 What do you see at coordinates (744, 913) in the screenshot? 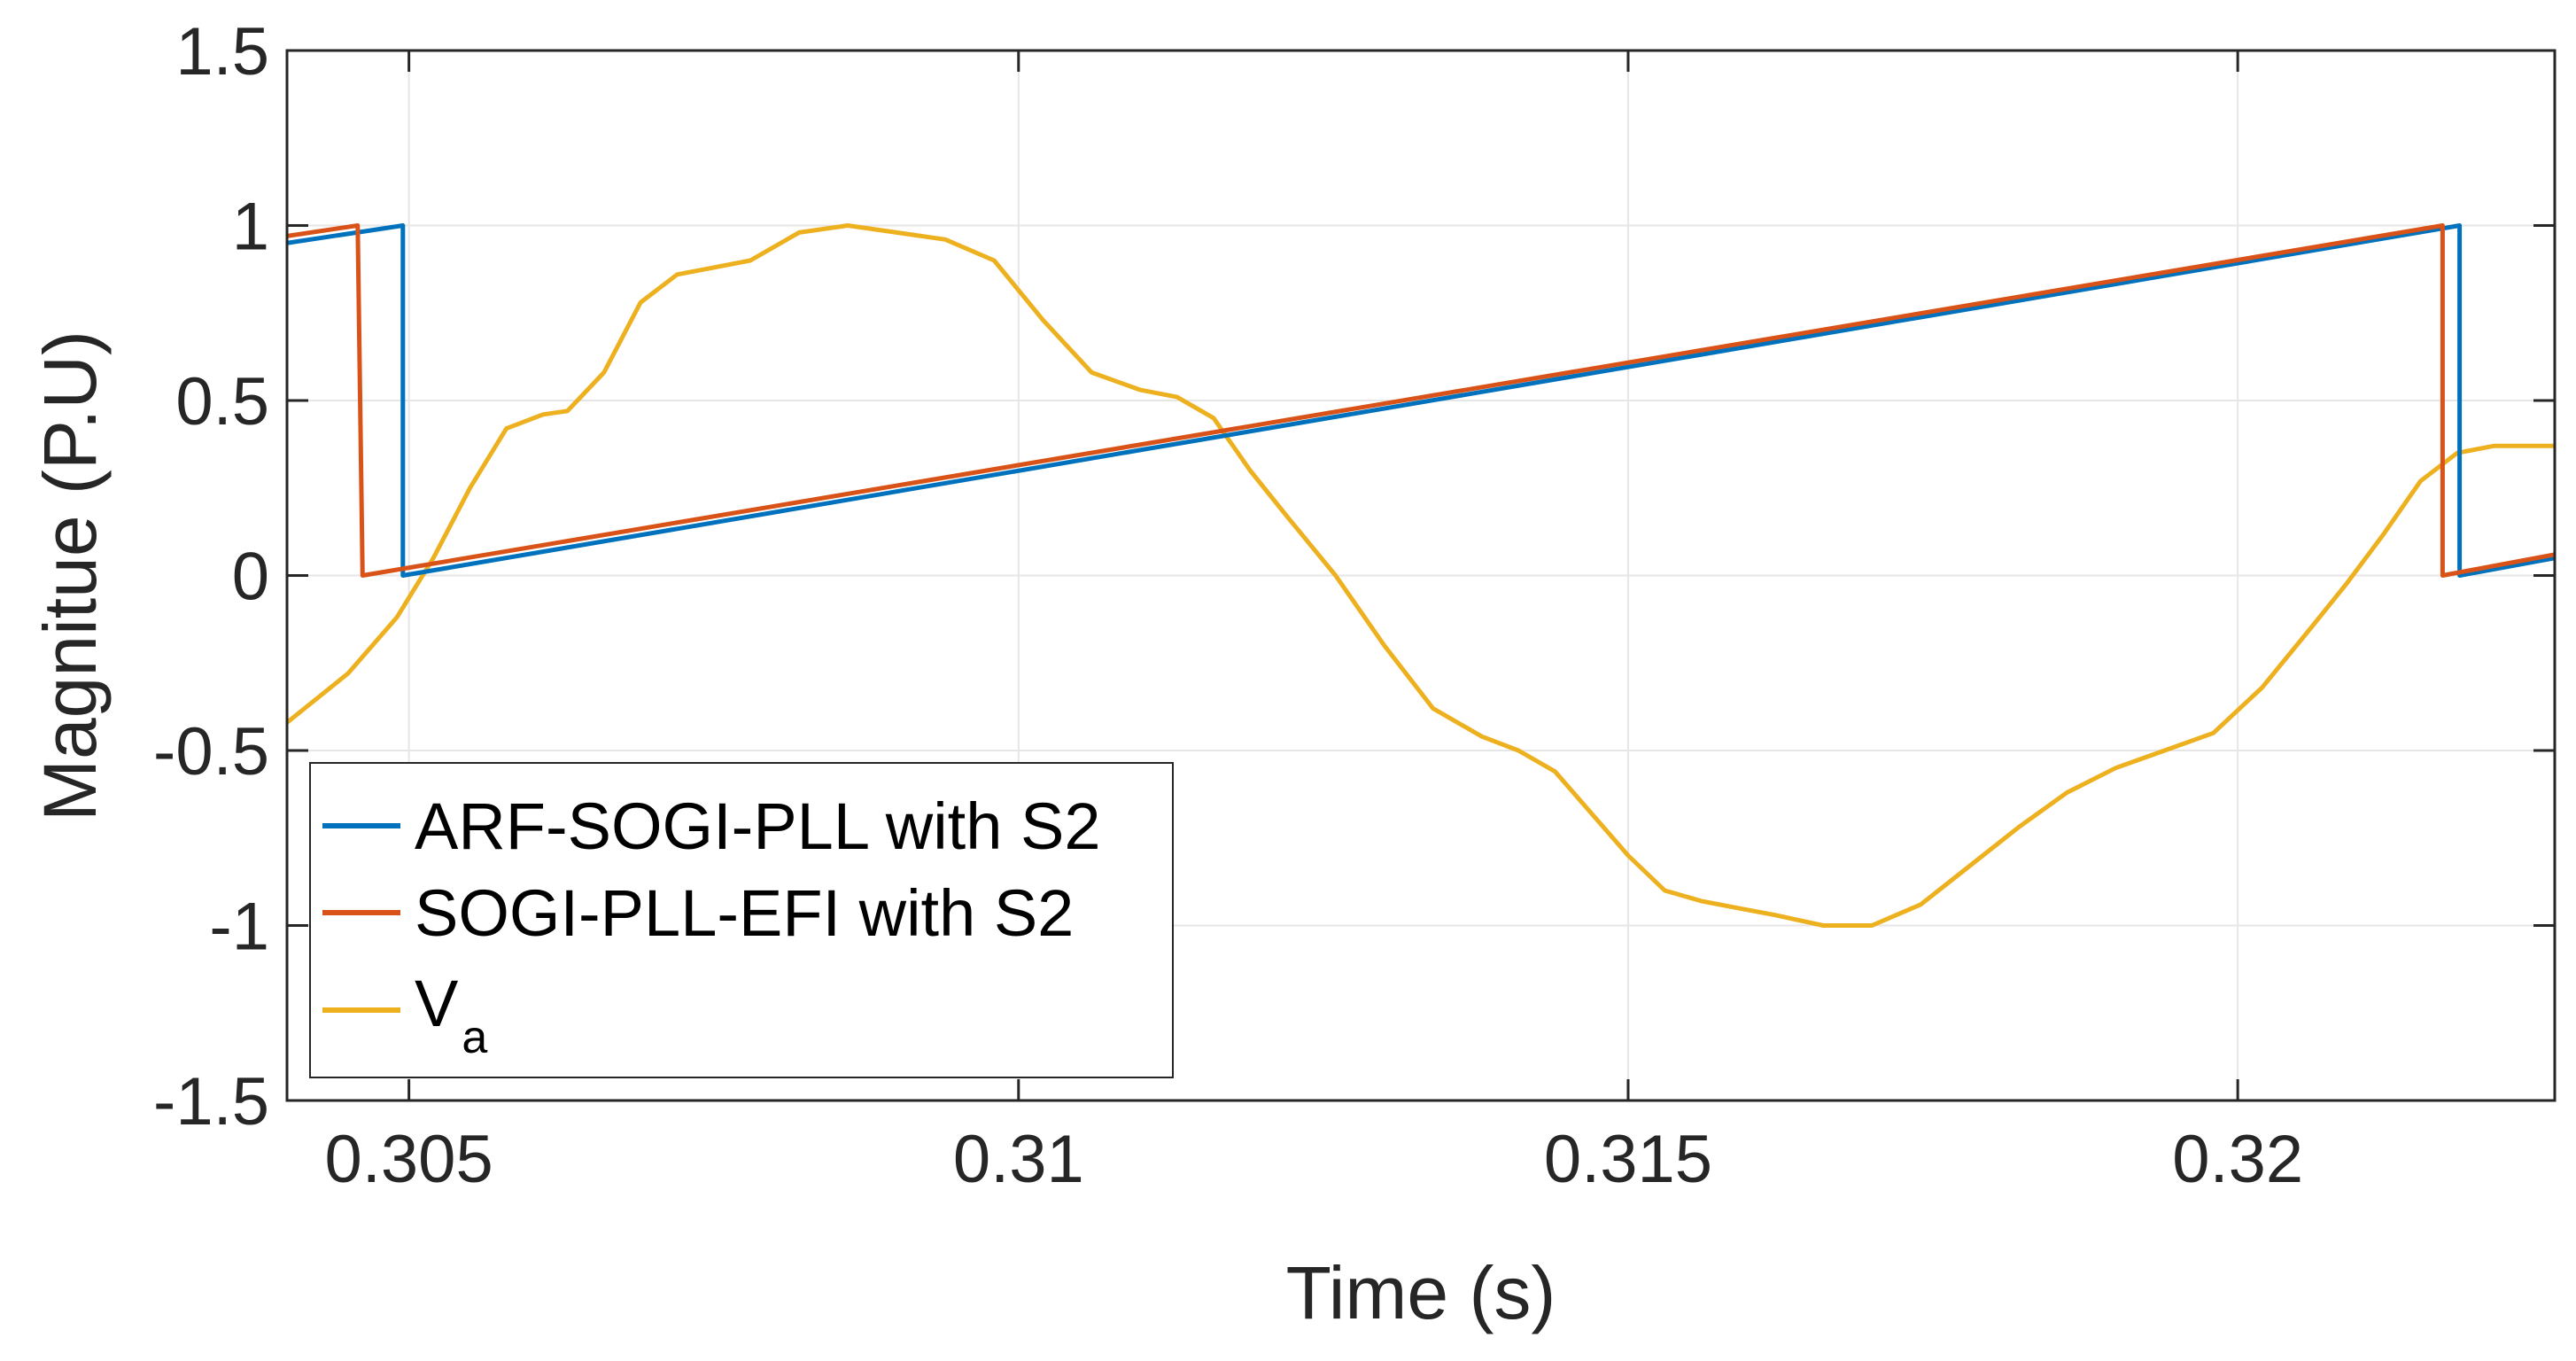
I see `legend-label-sogi-pll-efi: SOGI-PLL-EFI with S2` at bounding box center [744, 913].